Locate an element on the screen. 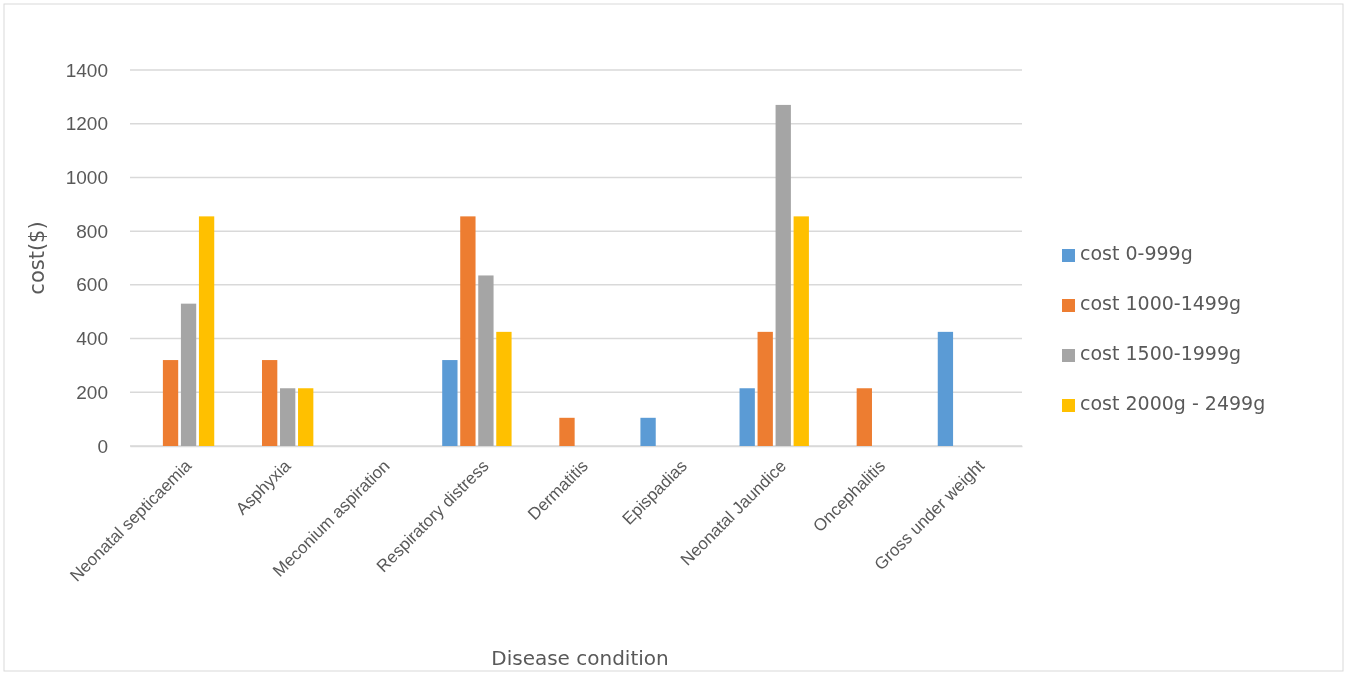 Image resolution: width=1347 pixels, height=675 pixels. legend-label: cost 1000-1499g is located at coordinates (1161, 303).